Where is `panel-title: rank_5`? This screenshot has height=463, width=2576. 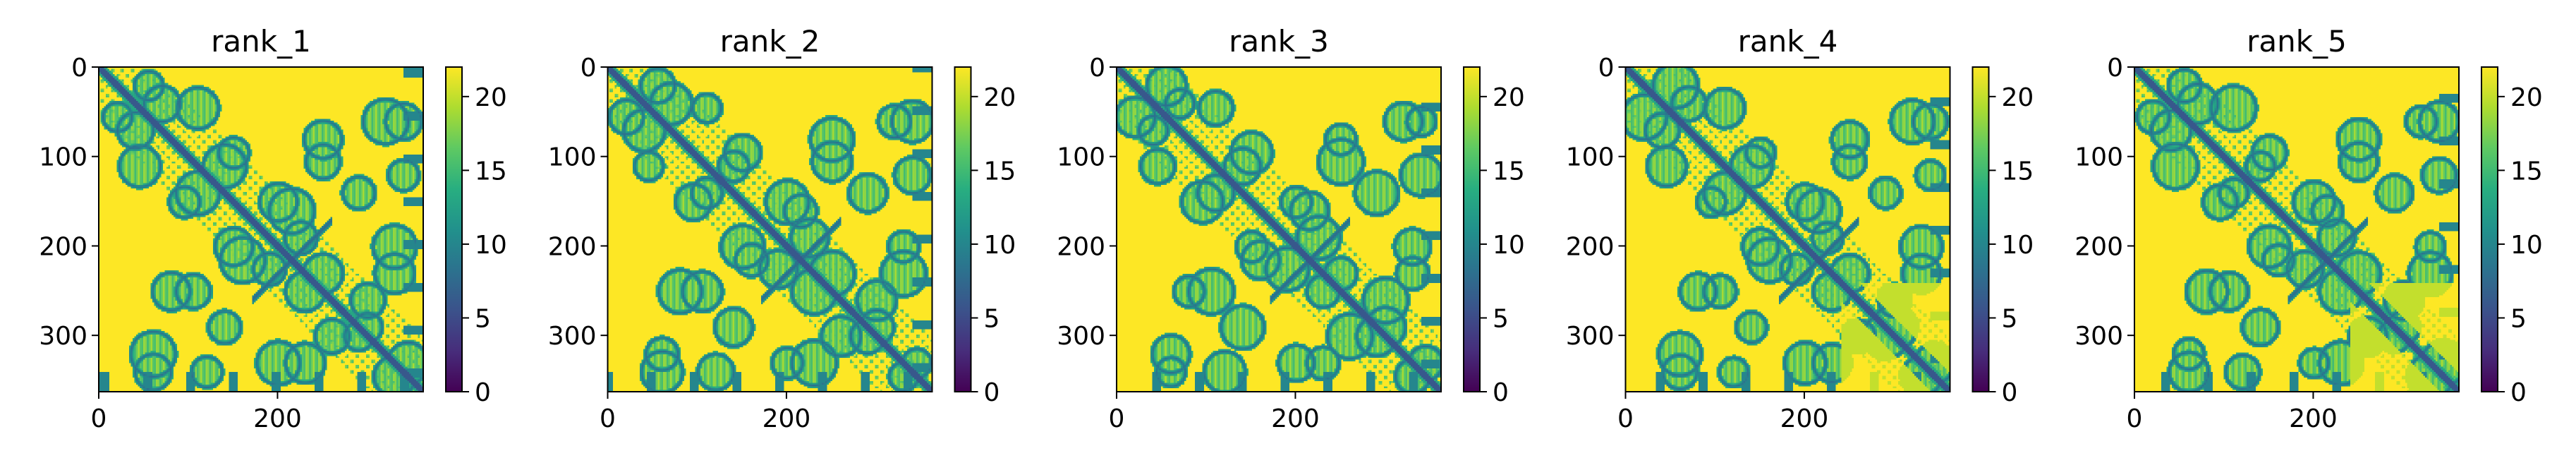
panel-title: rank_5 is located at coordinates (2297, 41).